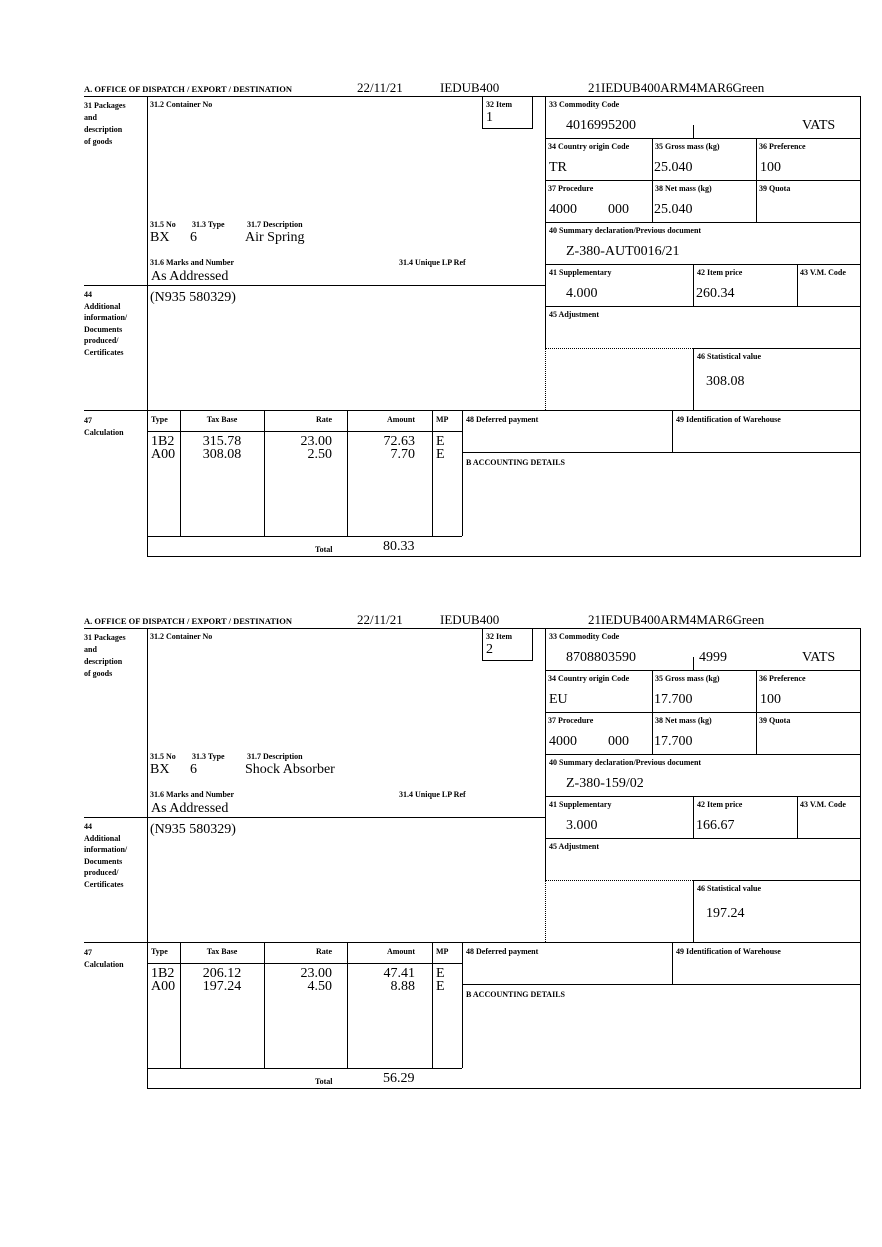  What do you see at coordinates (582, 825) in the screenshot?
I see `supplementary-value: 3.000` at bounding box center [582, 825].